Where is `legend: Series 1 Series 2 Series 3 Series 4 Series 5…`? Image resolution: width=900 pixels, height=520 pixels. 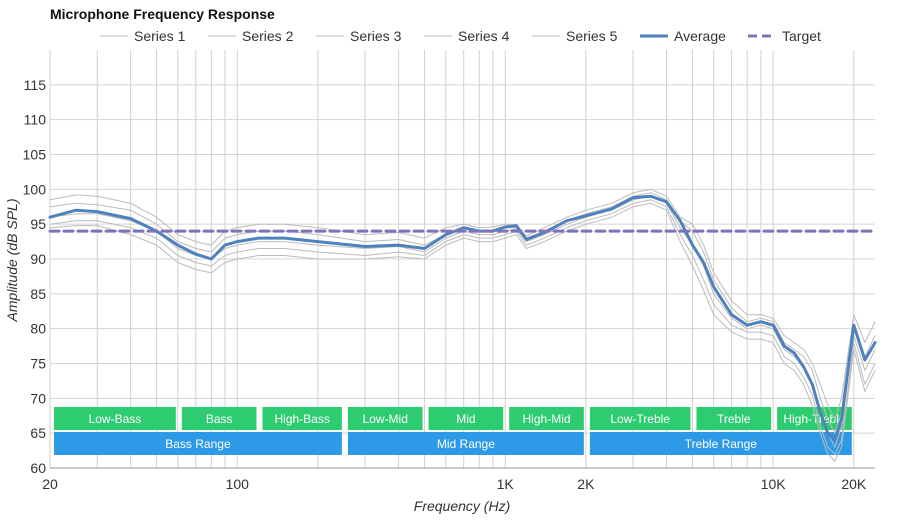 legend: Series 1 Series 2 Series 3 Series 4 Series 5… is located at coordinates (460, 36).